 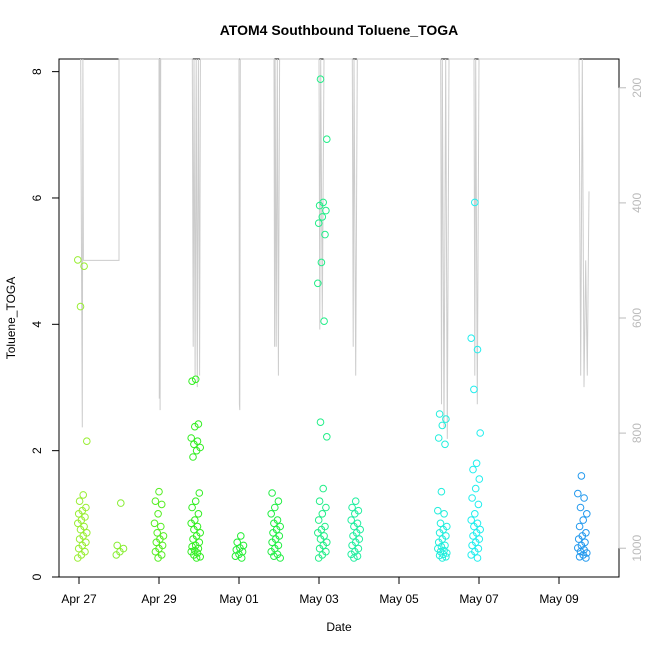 I want to click on y-tick-label: 0, so click(x=37, y=576).